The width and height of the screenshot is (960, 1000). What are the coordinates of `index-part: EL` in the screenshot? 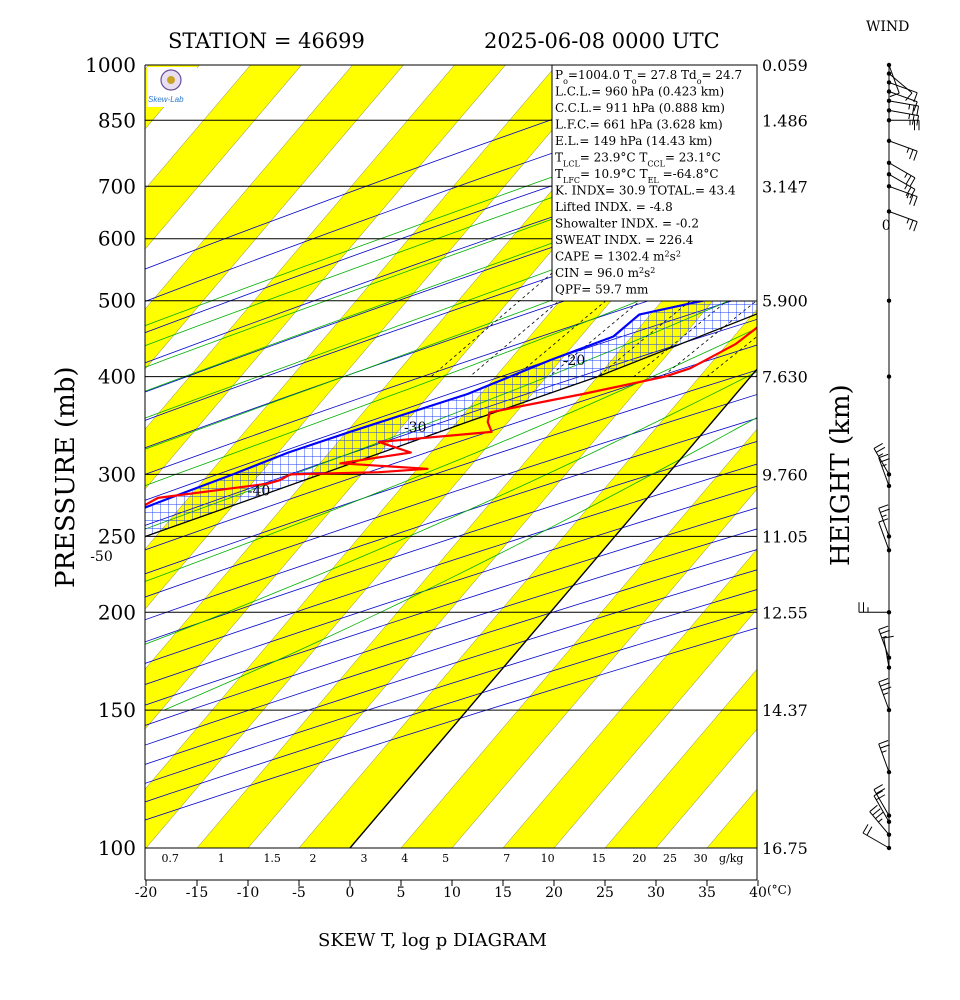 It's located at (654, 180).